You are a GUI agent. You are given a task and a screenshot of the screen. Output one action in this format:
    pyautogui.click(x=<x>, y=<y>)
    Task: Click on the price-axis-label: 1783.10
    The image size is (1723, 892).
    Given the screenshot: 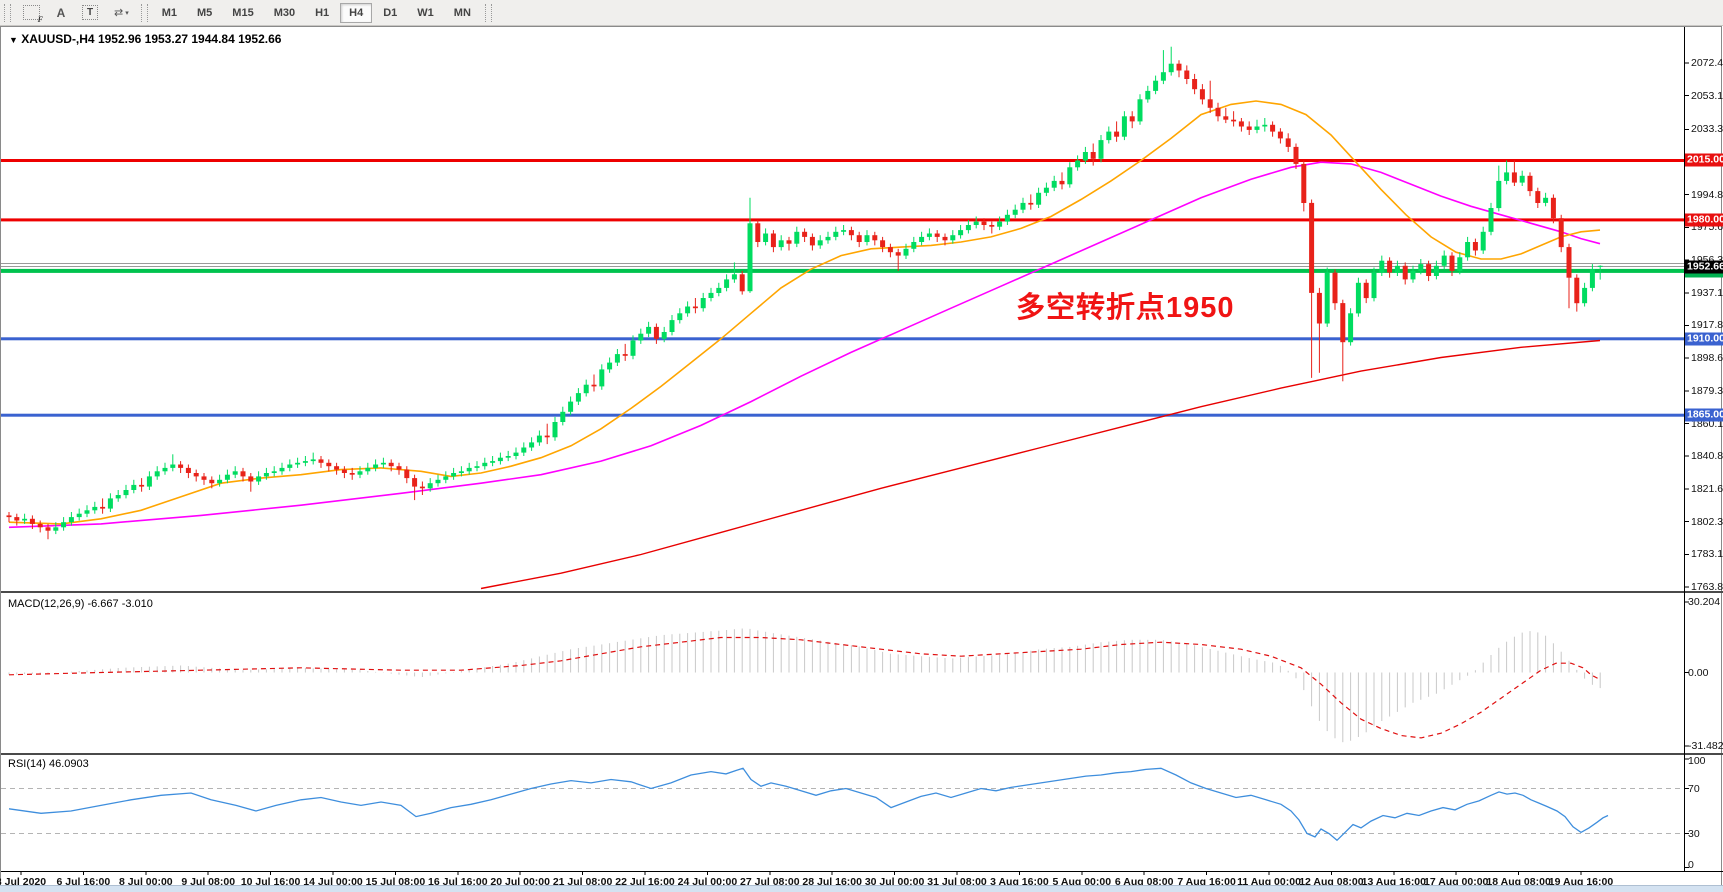 What is the action you would take?
    pyautogui.click(x=1707, y=554)
    